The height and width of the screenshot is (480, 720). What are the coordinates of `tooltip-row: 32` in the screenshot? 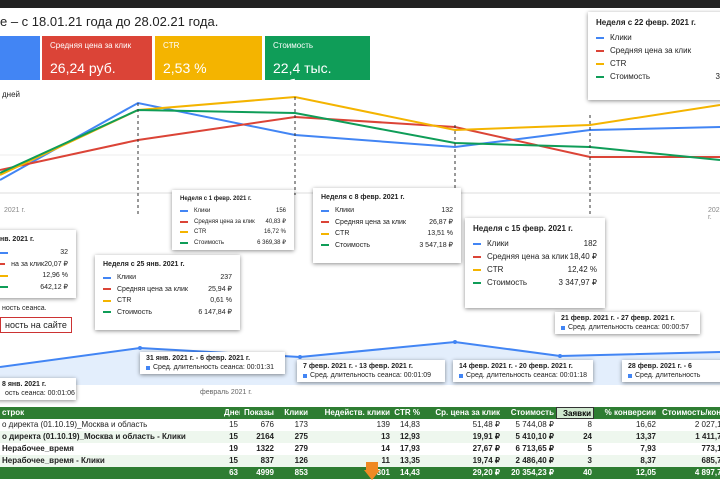 It's located at (34, 252).